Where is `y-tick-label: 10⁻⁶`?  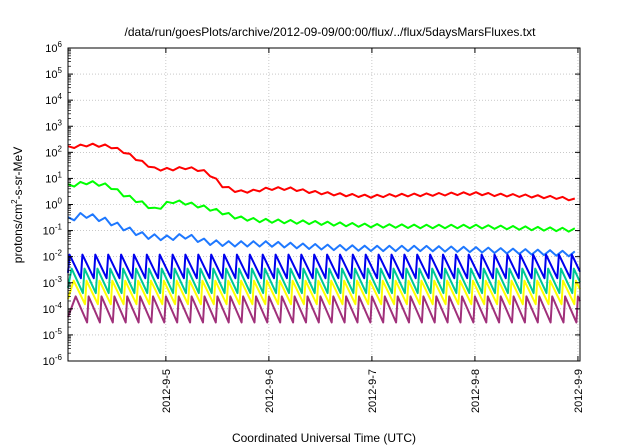
y-tick-label: 10⁻⁶ is located at coordinates (53, 360).